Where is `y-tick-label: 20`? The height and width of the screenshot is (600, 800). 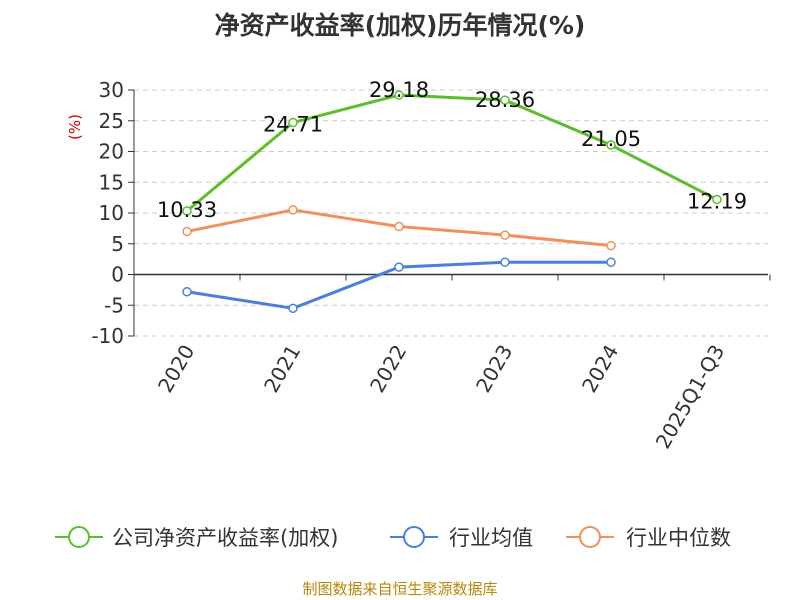 y-tick-label: 20 is located at coordinates (111, 152).